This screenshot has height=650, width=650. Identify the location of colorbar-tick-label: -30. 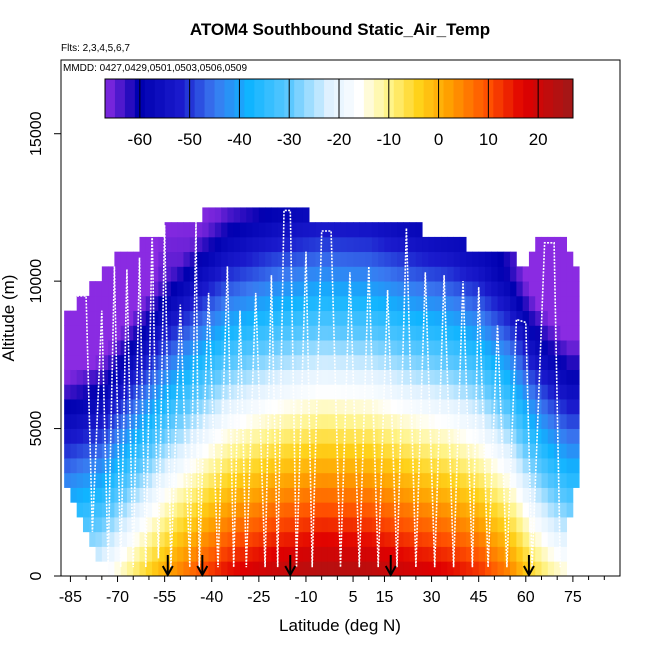
(289, 139).